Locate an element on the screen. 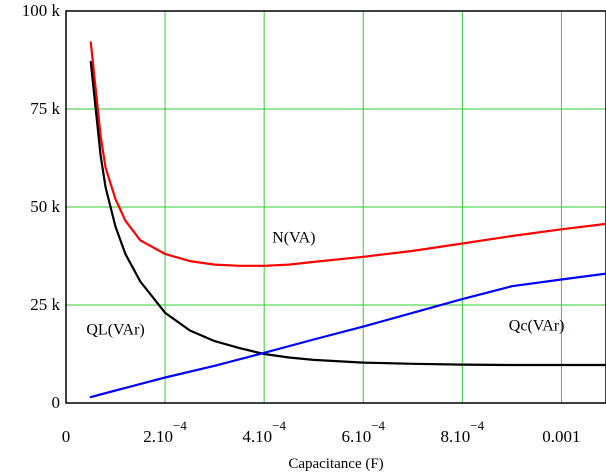  x-axis-label: Capacitance (F) is located at coordinates (335, 464).